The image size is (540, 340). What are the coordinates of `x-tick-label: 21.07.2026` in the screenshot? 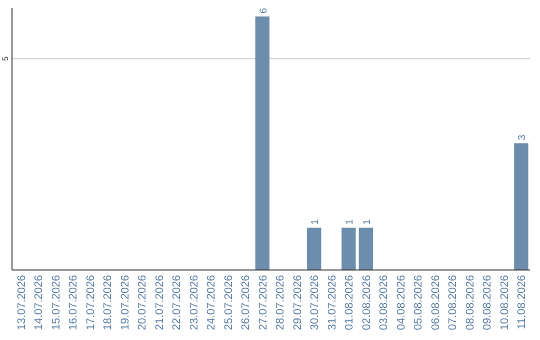 It's located at (160, 302).